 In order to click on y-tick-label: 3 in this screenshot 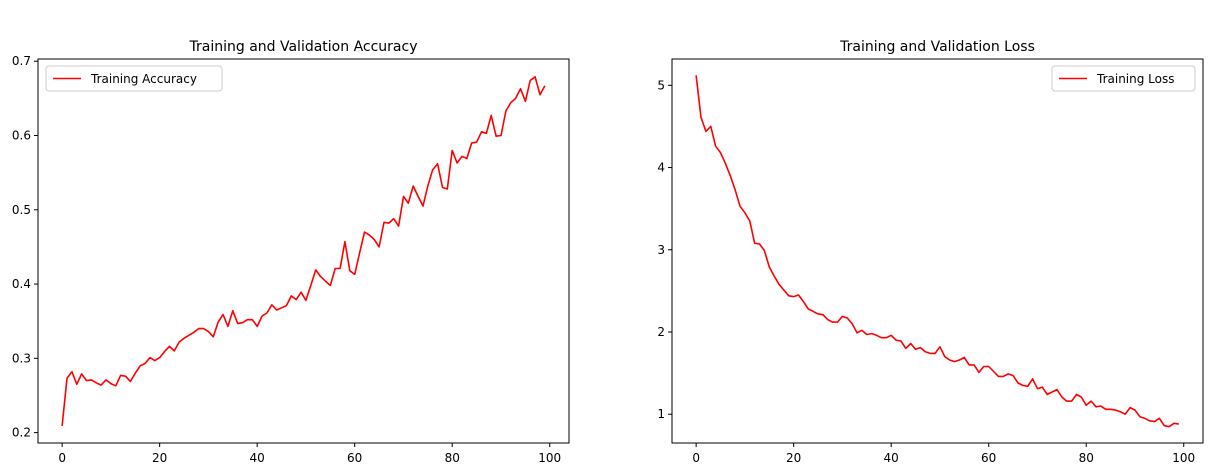, I will do `click(661, 250)`.